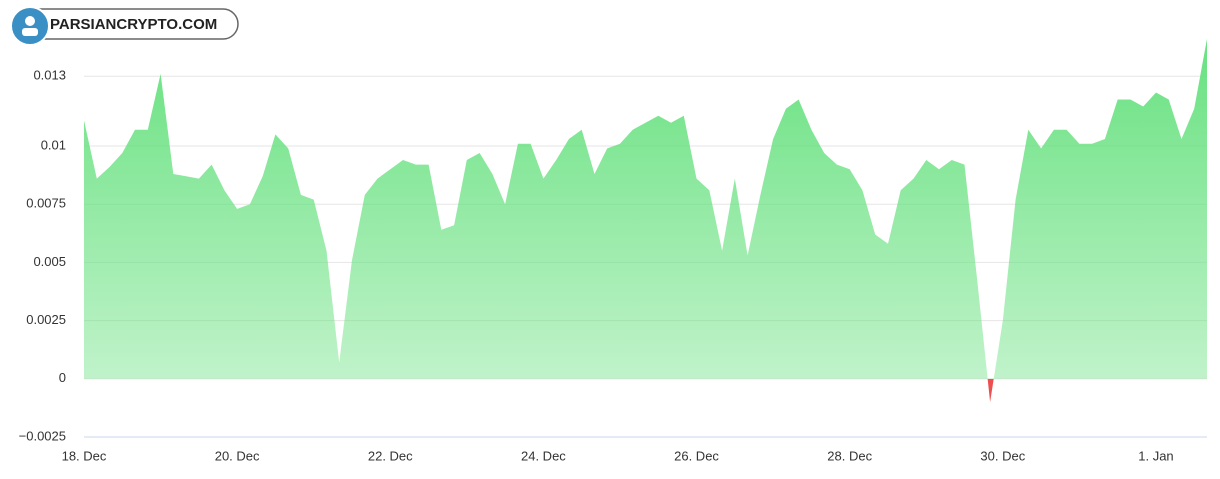 The height and width of the screenshot is (479, 1220). Describe the element at coordinates (390, 455) in the screenshot. I see `x-tick-label: 22. Dec` at that location.